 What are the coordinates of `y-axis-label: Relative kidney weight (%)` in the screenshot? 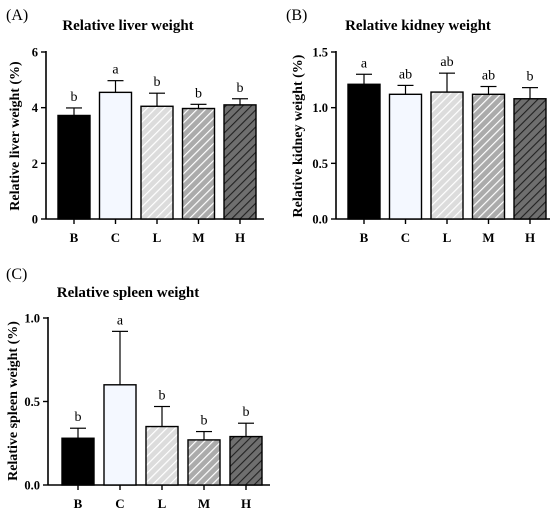 It's located at (298, 135).